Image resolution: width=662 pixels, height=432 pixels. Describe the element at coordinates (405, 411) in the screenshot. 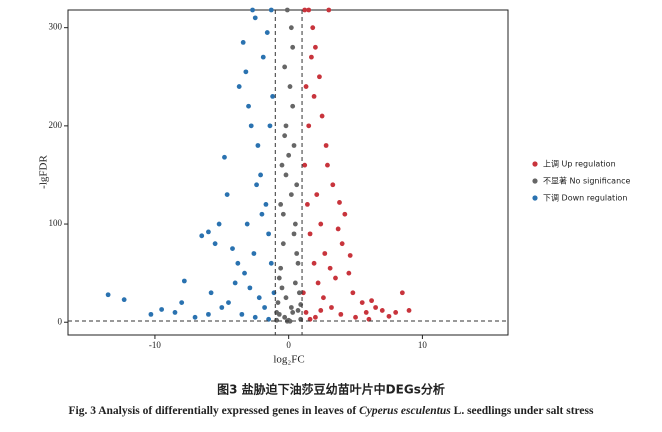

I see `caption-part: Cyperus esculentus` at that location.